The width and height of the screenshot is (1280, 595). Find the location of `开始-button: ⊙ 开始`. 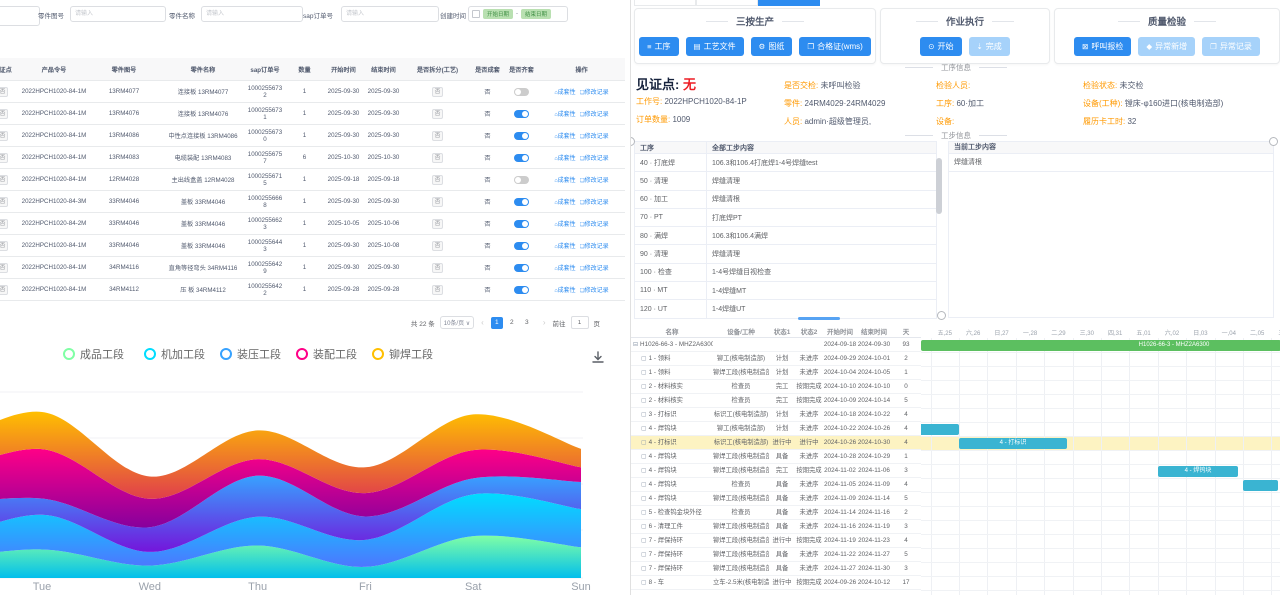

开始-button: ⊙ 开始 is located at coordinates (941, 46).